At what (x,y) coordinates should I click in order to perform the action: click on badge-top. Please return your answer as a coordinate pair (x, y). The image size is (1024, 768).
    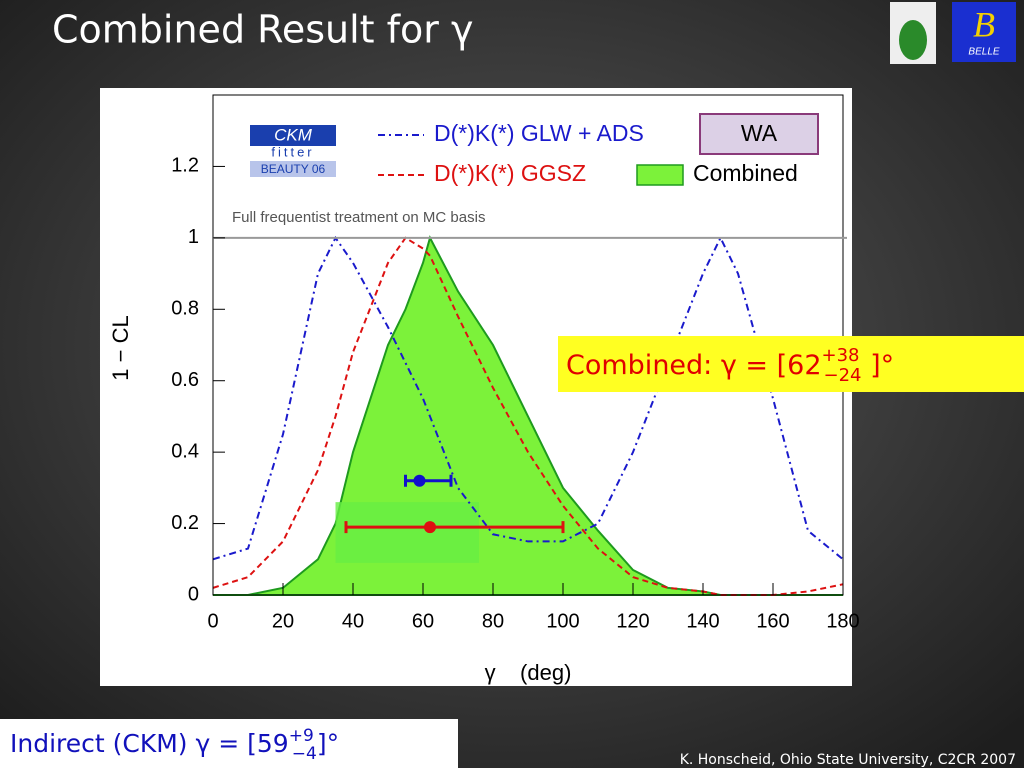
    Looking at the image, I should click on (293, 135).